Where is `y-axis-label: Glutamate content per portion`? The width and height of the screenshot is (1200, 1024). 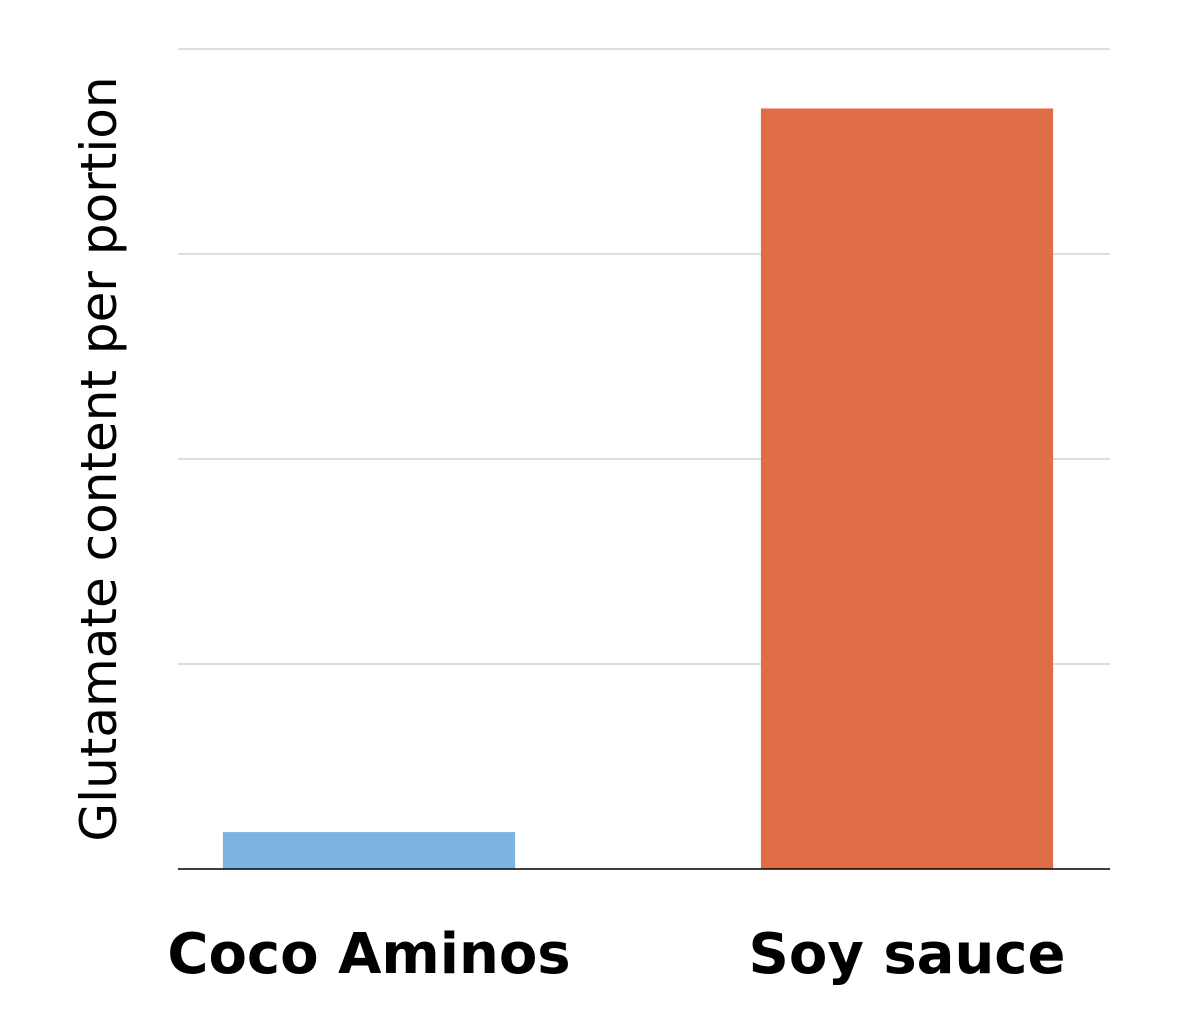
y-axis-label: Glutamate content per portion is located at coordinates (99, 458).